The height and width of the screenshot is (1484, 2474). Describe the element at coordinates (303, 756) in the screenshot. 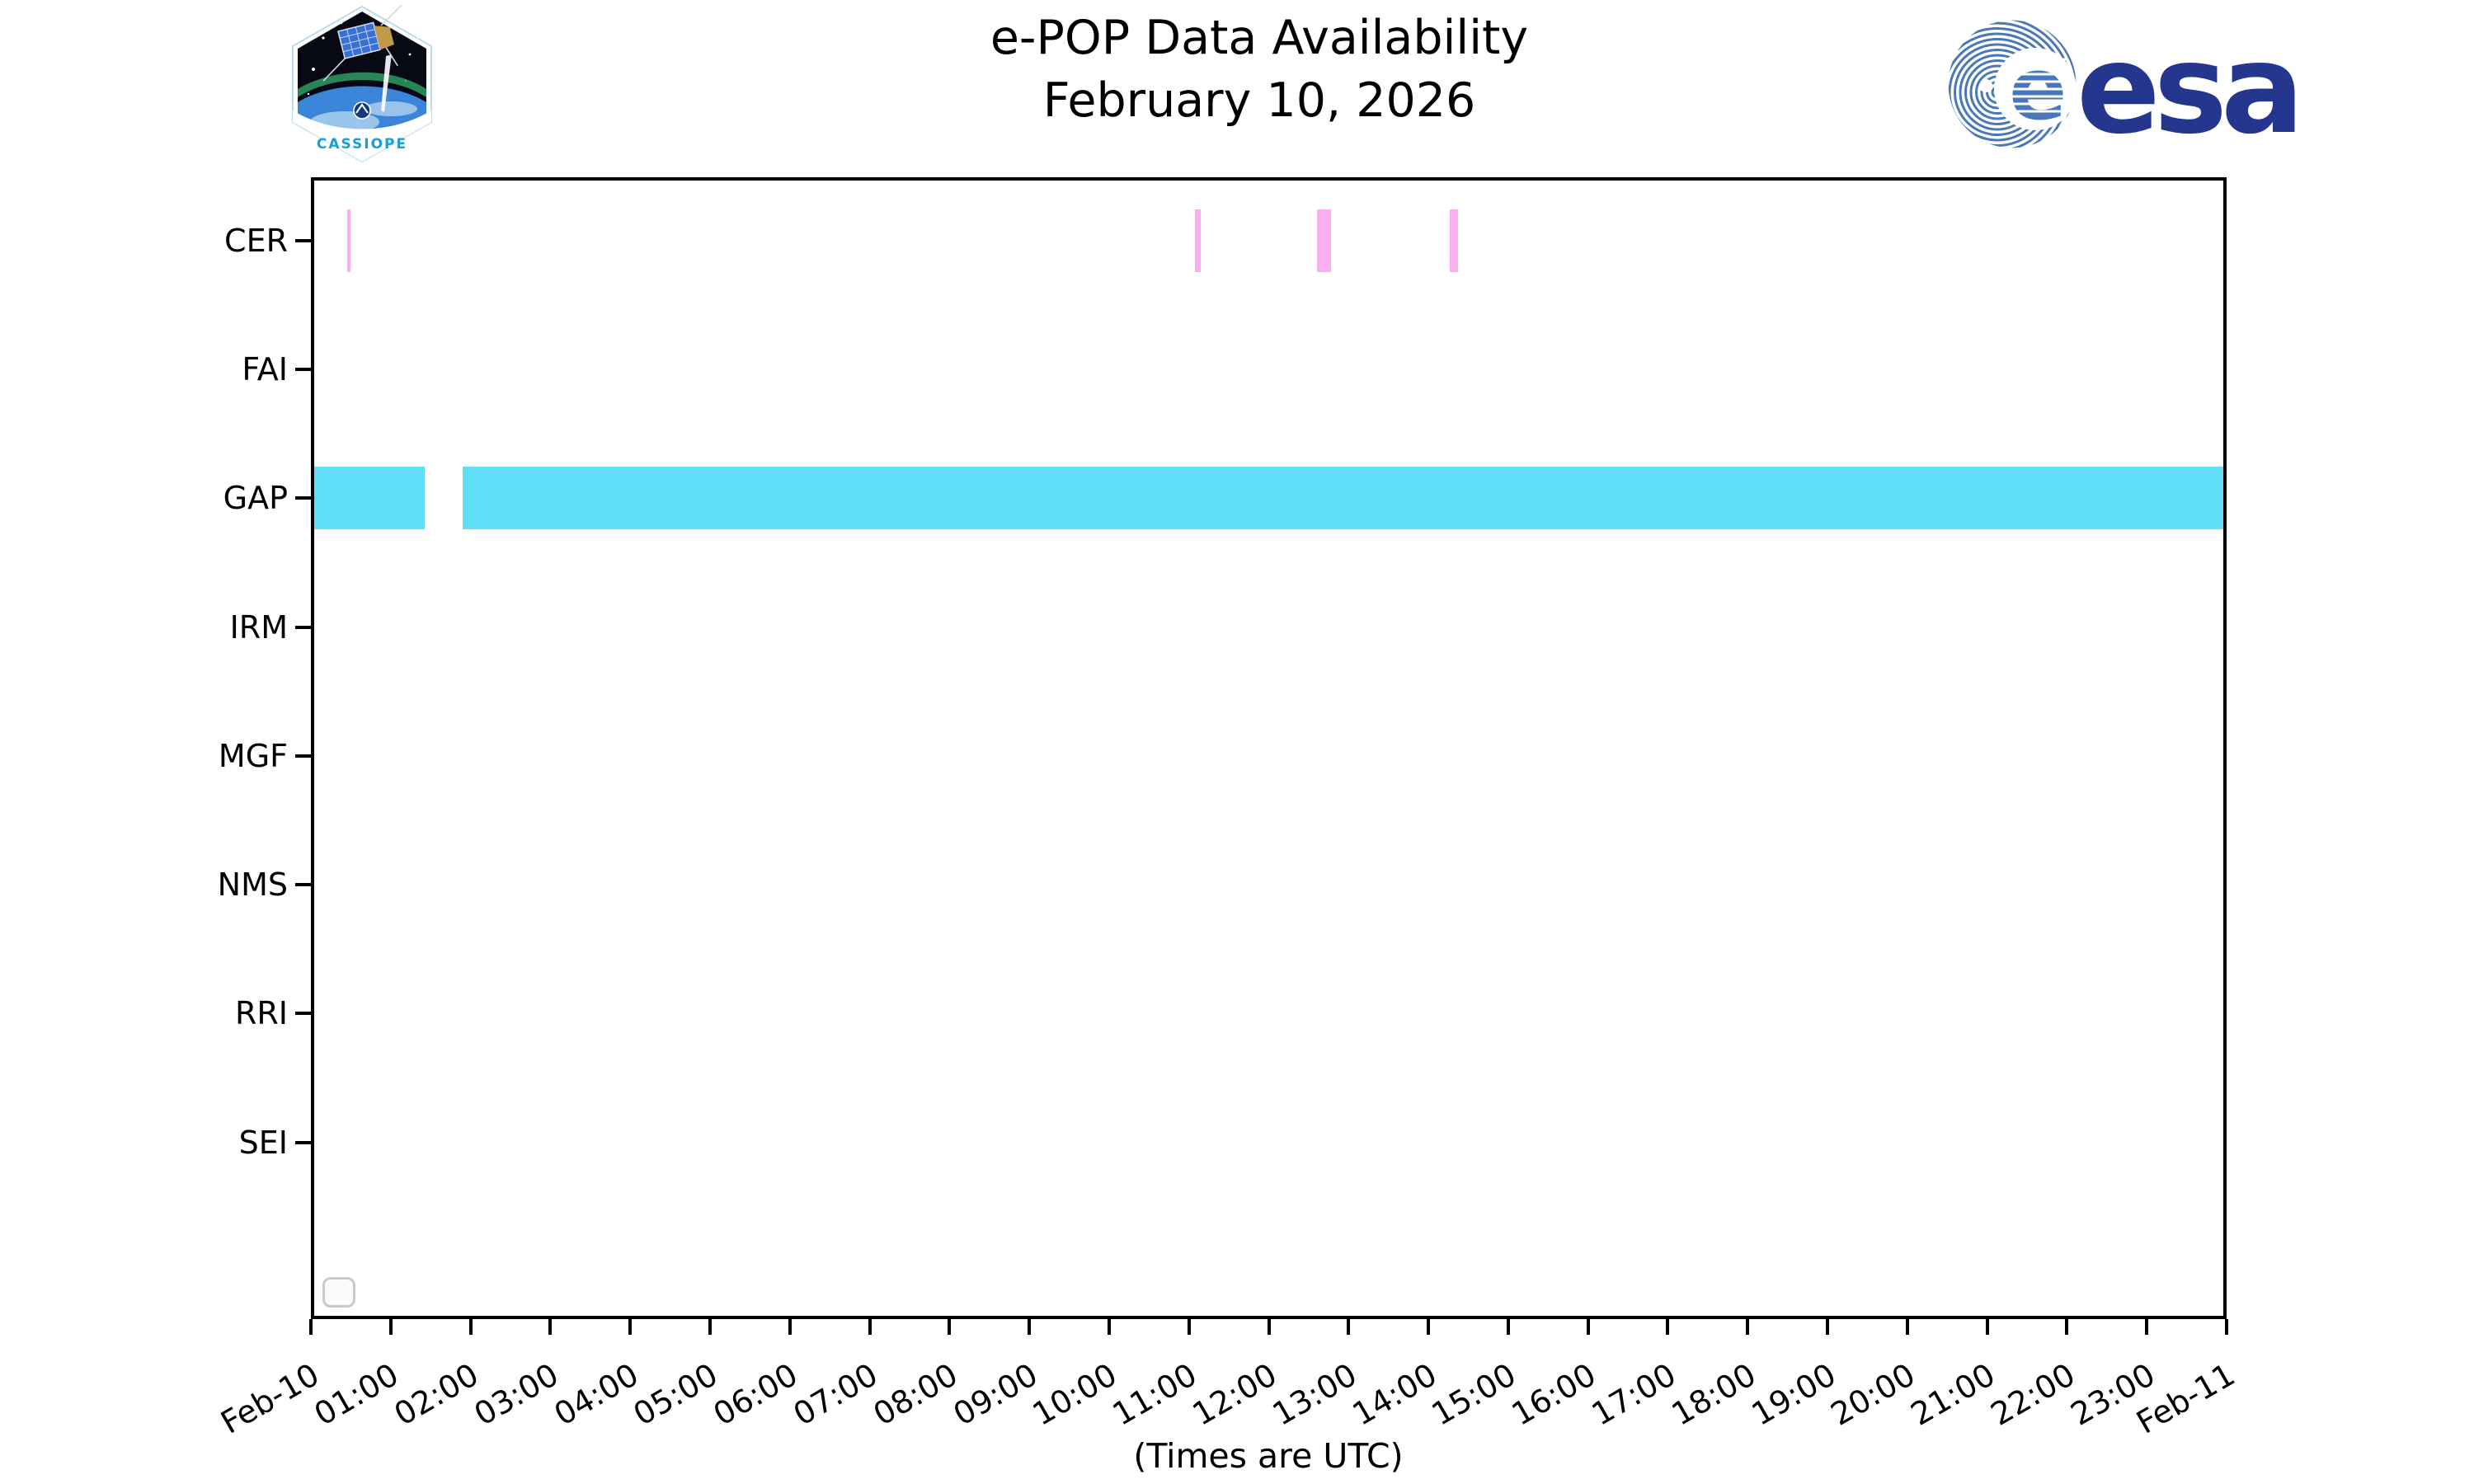

I see `y-tick-mgf` at that location.